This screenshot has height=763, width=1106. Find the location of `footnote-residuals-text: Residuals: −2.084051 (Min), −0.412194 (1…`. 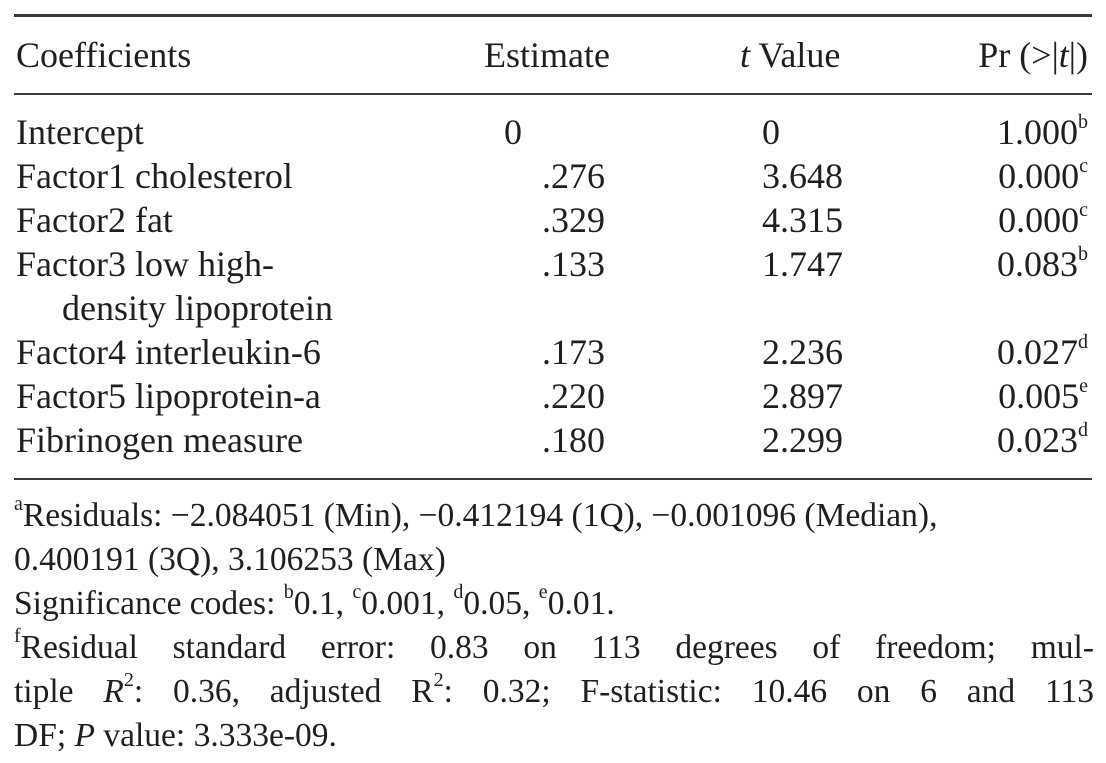

footnote-residuals-text: Residuals: −2.084051 (Min), −0.412194 (1… is located at coordinates (480, 515).